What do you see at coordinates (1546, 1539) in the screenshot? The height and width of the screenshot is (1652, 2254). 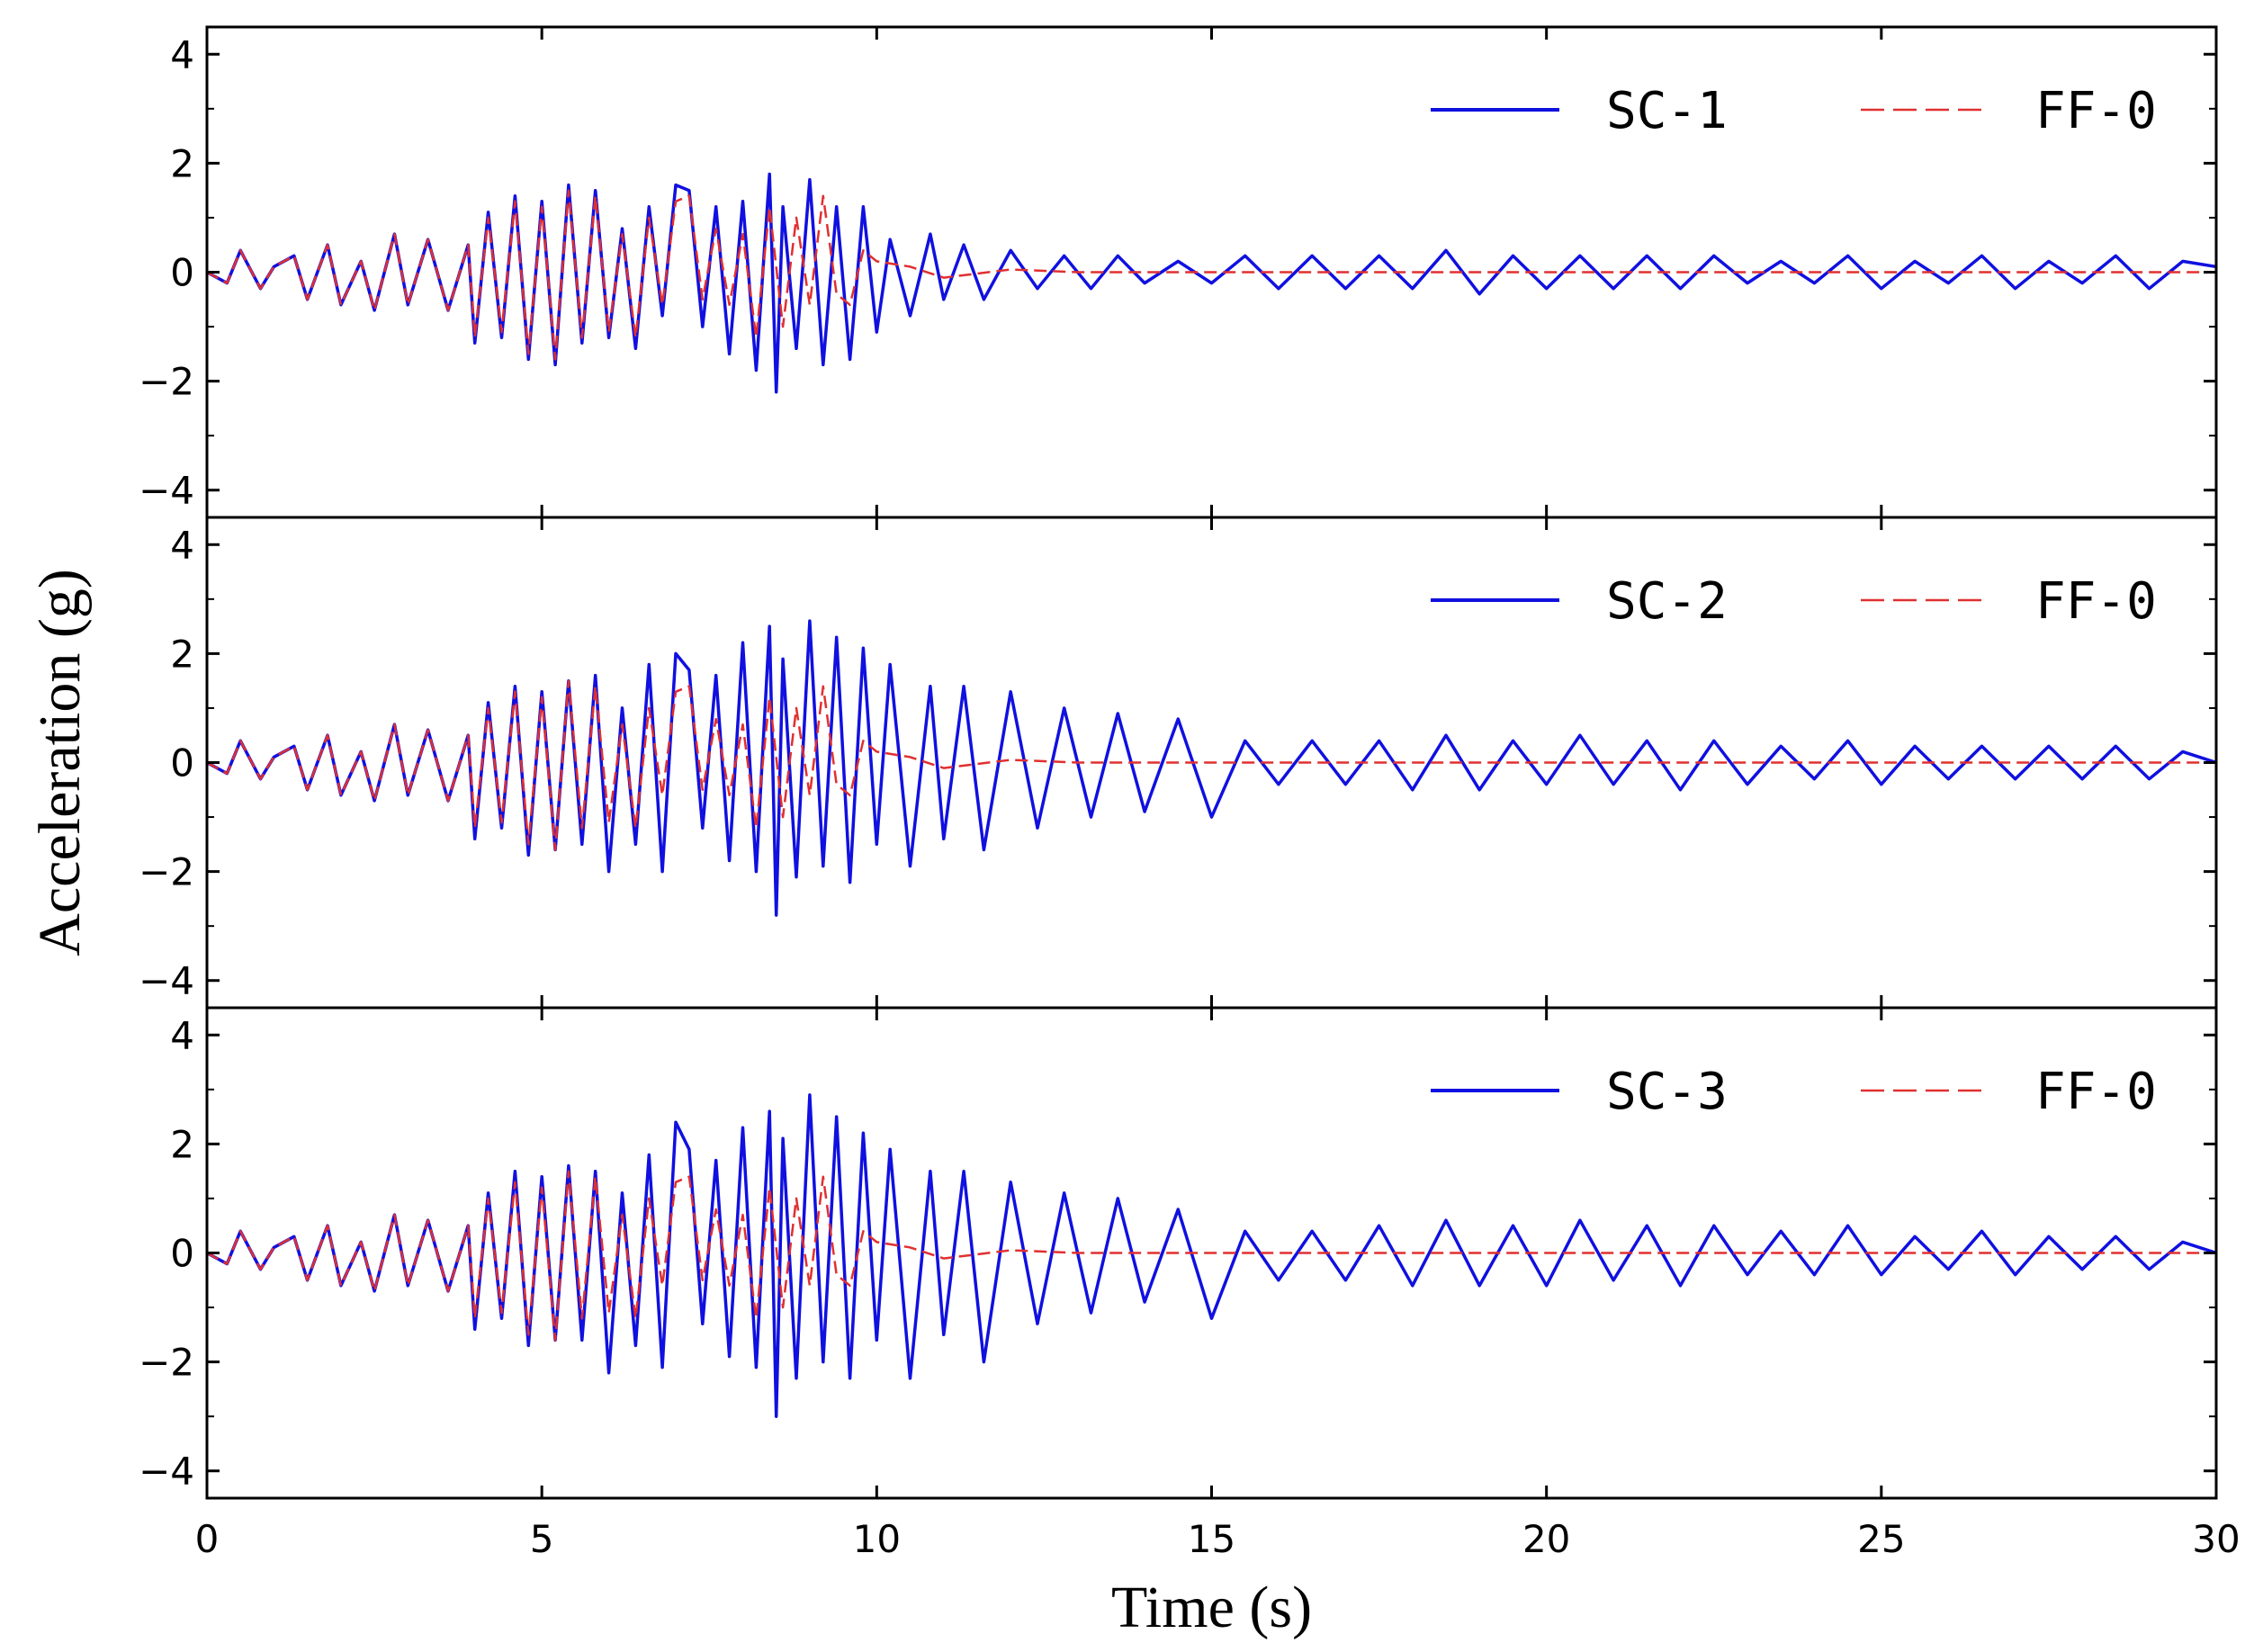 I see `x-tick-label: 20` at bounding box center [1546, 1539].